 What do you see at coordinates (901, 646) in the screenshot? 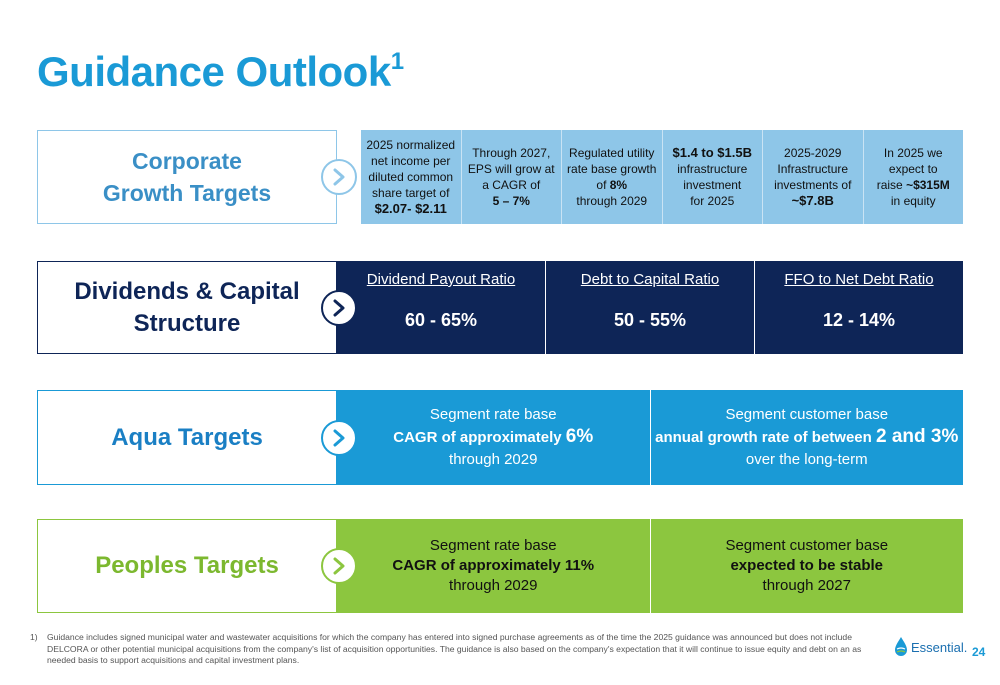
I see `water-drop-logo-icon` at bounding box center [901, 646].